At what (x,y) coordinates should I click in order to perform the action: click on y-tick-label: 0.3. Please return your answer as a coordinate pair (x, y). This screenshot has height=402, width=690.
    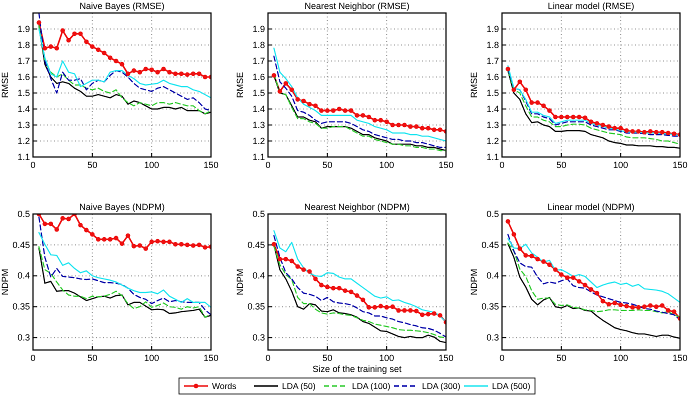
    Looking at the image, I should click on (492, 337).